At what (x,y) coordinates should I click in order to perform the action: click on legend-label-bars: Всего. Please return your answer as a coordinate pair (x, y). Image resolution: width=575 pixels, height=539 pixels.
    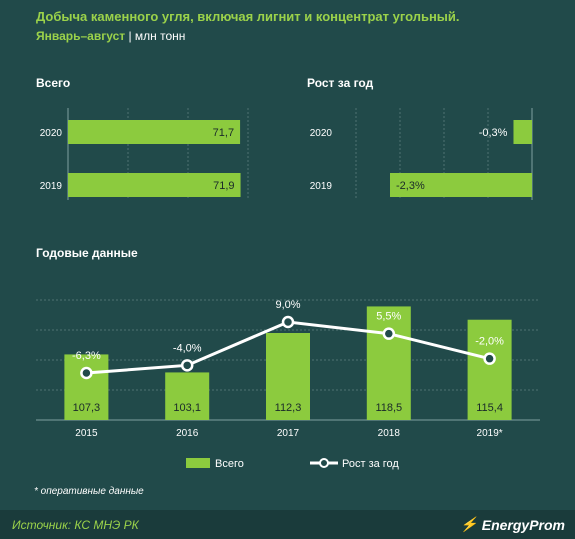
    Looking at the image, I should click on (229, 464).